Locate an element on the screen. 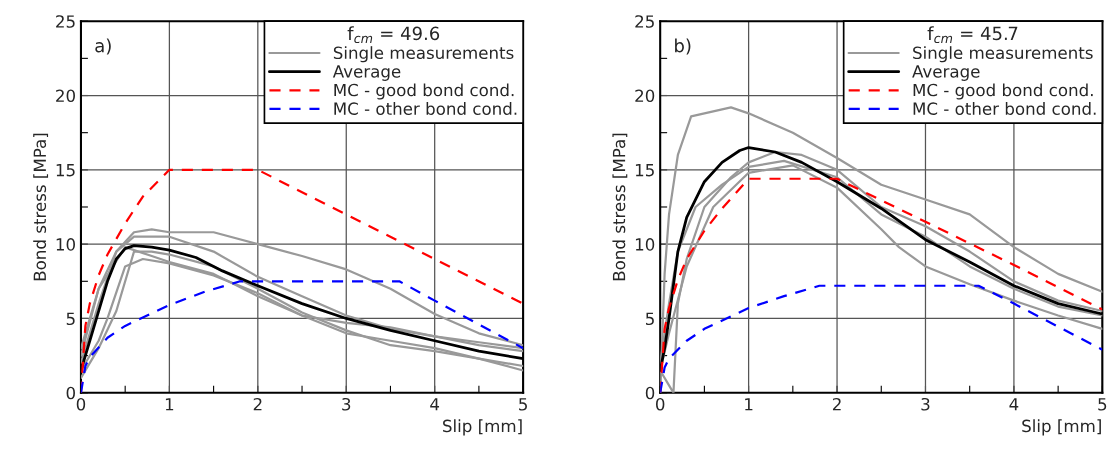 The image size is (1109, 461). annotation: a) is located at coordinates (103, 46).